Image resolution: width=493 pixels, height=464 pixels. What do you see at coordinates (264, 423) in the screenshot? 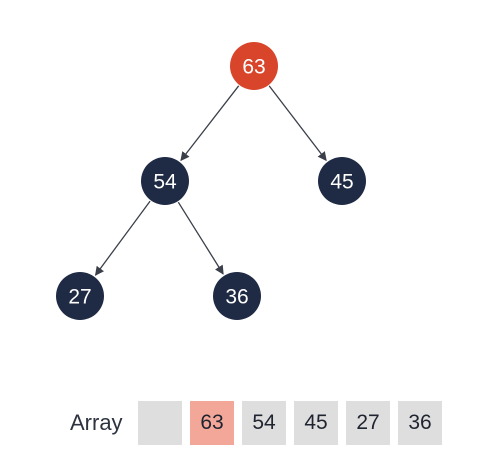
I see `array-cell-54: 54` at bounding box center [264, 423].